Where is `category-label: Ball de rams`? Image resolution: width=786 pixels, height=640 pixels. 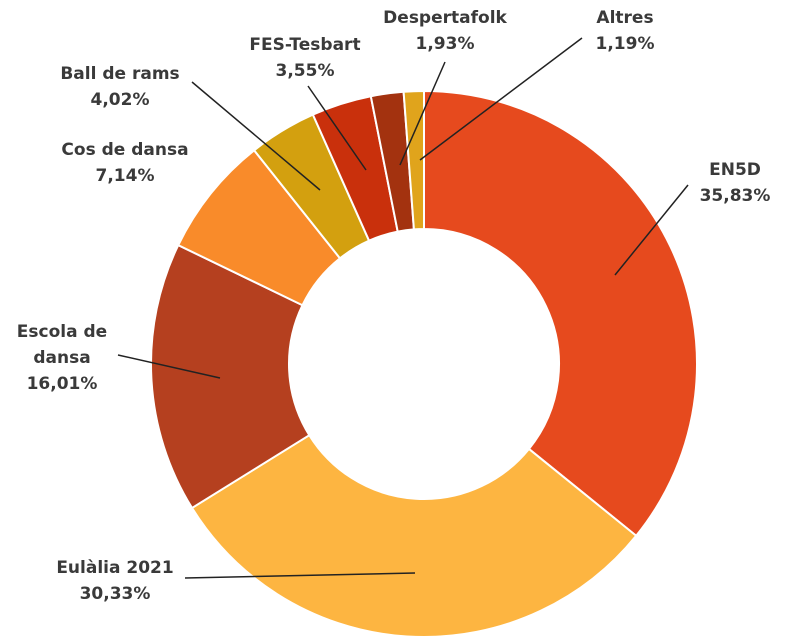
category-label: Ball de rams is located at coordinates (119, 74).